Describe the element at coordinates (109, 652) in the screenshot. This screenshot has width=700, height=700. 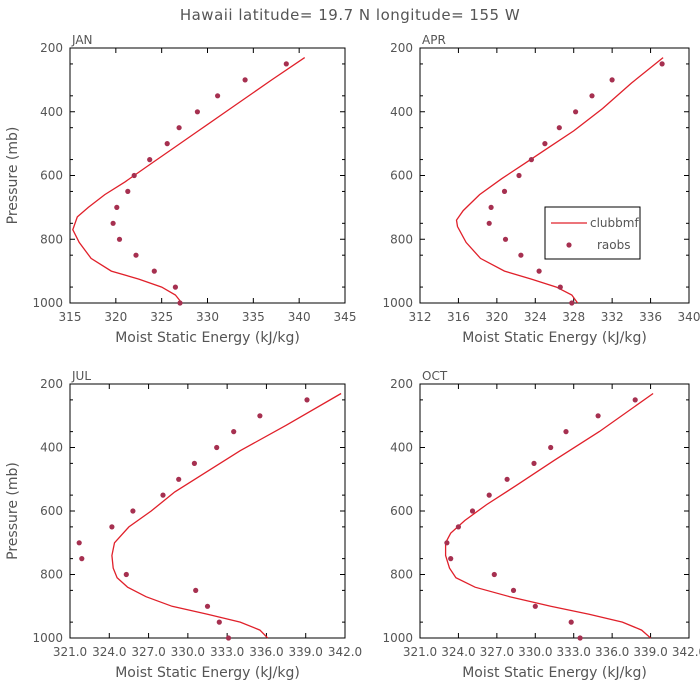
I see `x-tick-label: 324.0` at that location.